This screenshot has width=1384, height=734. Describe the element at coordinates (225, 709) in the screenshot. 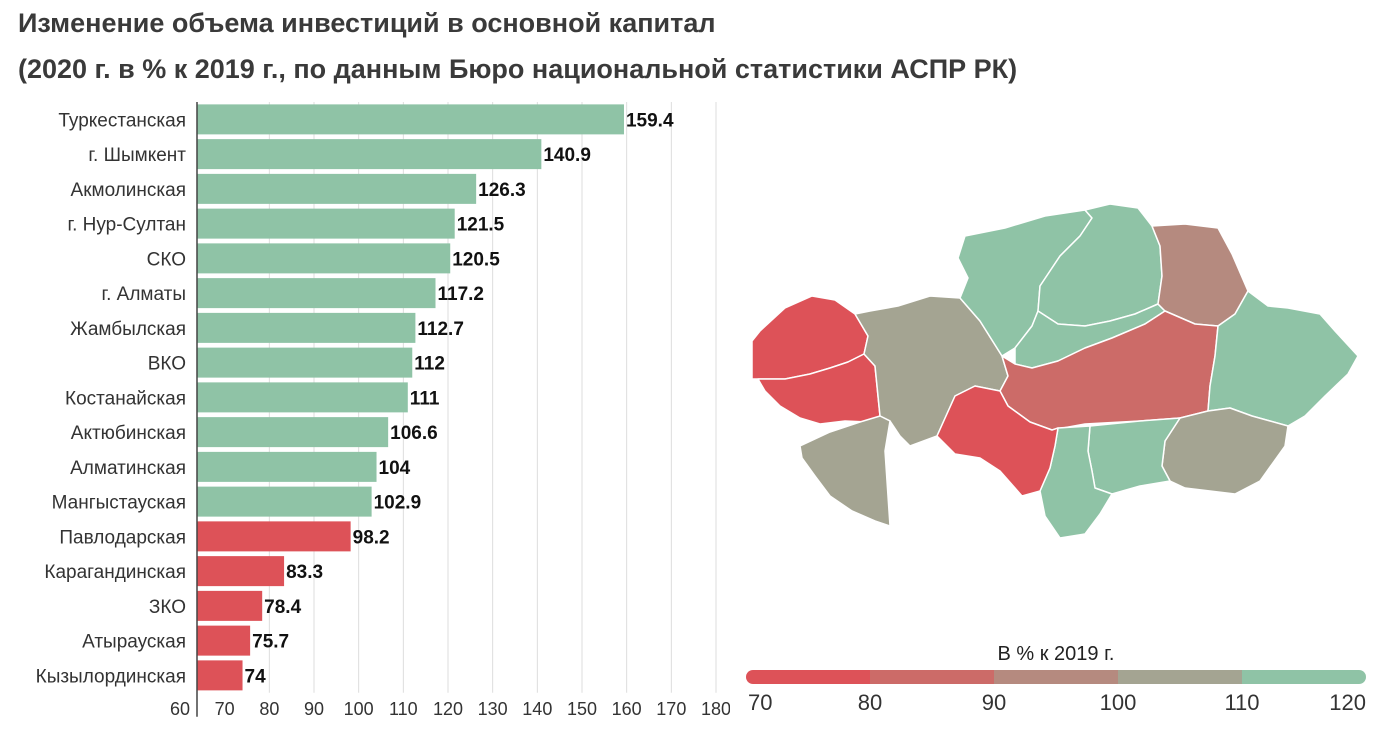

I see `x-tick-label: 70` at that location.